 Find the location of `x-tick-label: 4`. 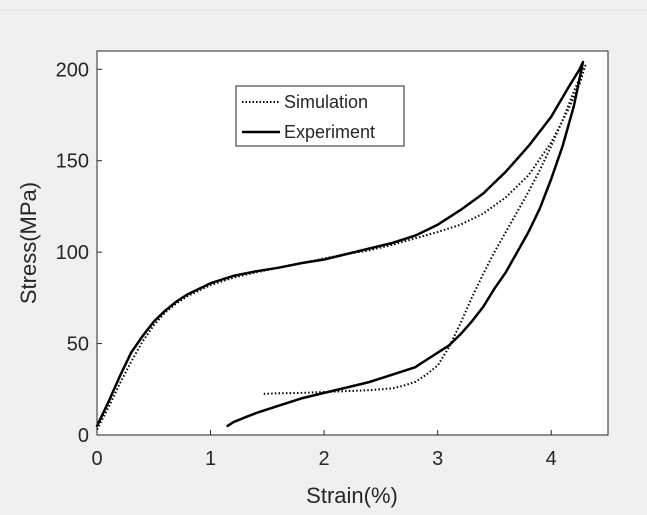

x-tick-label: 4 is located at coordinates (551, 459).